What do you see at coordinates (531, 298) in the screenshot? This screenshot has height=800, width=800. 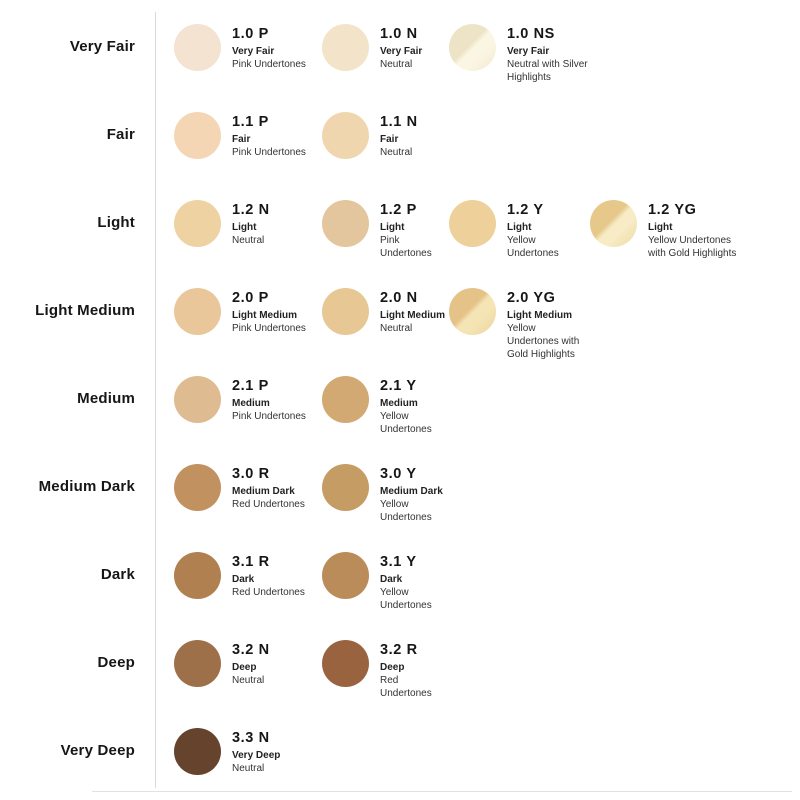 I see `shade-code: 2.0 YG` at bounding box center [531, 298].